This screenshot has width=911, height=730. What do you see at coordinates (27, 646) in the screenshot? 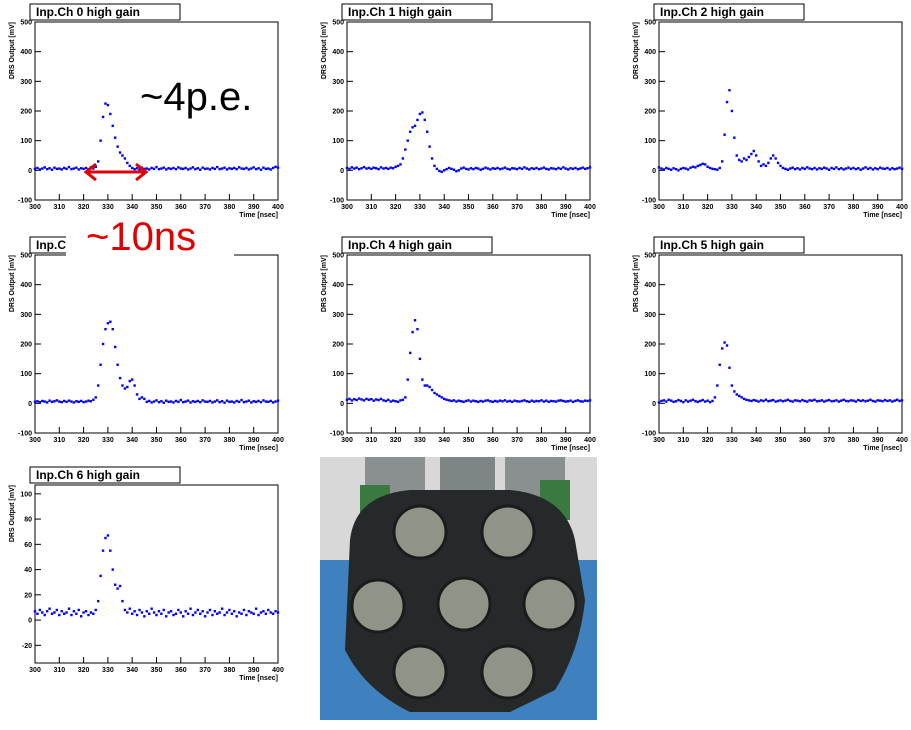
I see `y-tick-label: -20` at bounding box center [27, 646].